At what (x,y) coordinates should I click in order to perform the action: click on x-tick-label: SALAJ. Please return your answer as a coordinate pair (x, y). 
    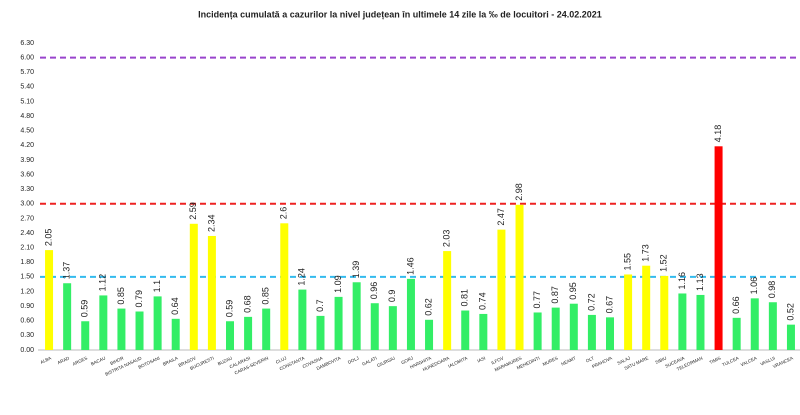
    Looking at the image, I should click on (623, 360).